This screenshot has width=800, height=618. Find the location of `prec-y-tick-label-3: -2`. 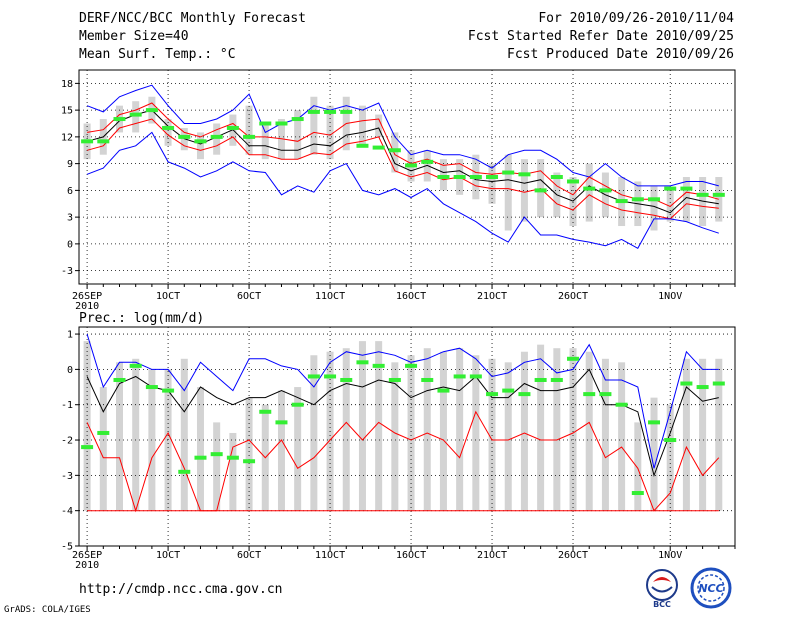

prec-y-tick-label-3: -2 is located at coordinates (67, 441).